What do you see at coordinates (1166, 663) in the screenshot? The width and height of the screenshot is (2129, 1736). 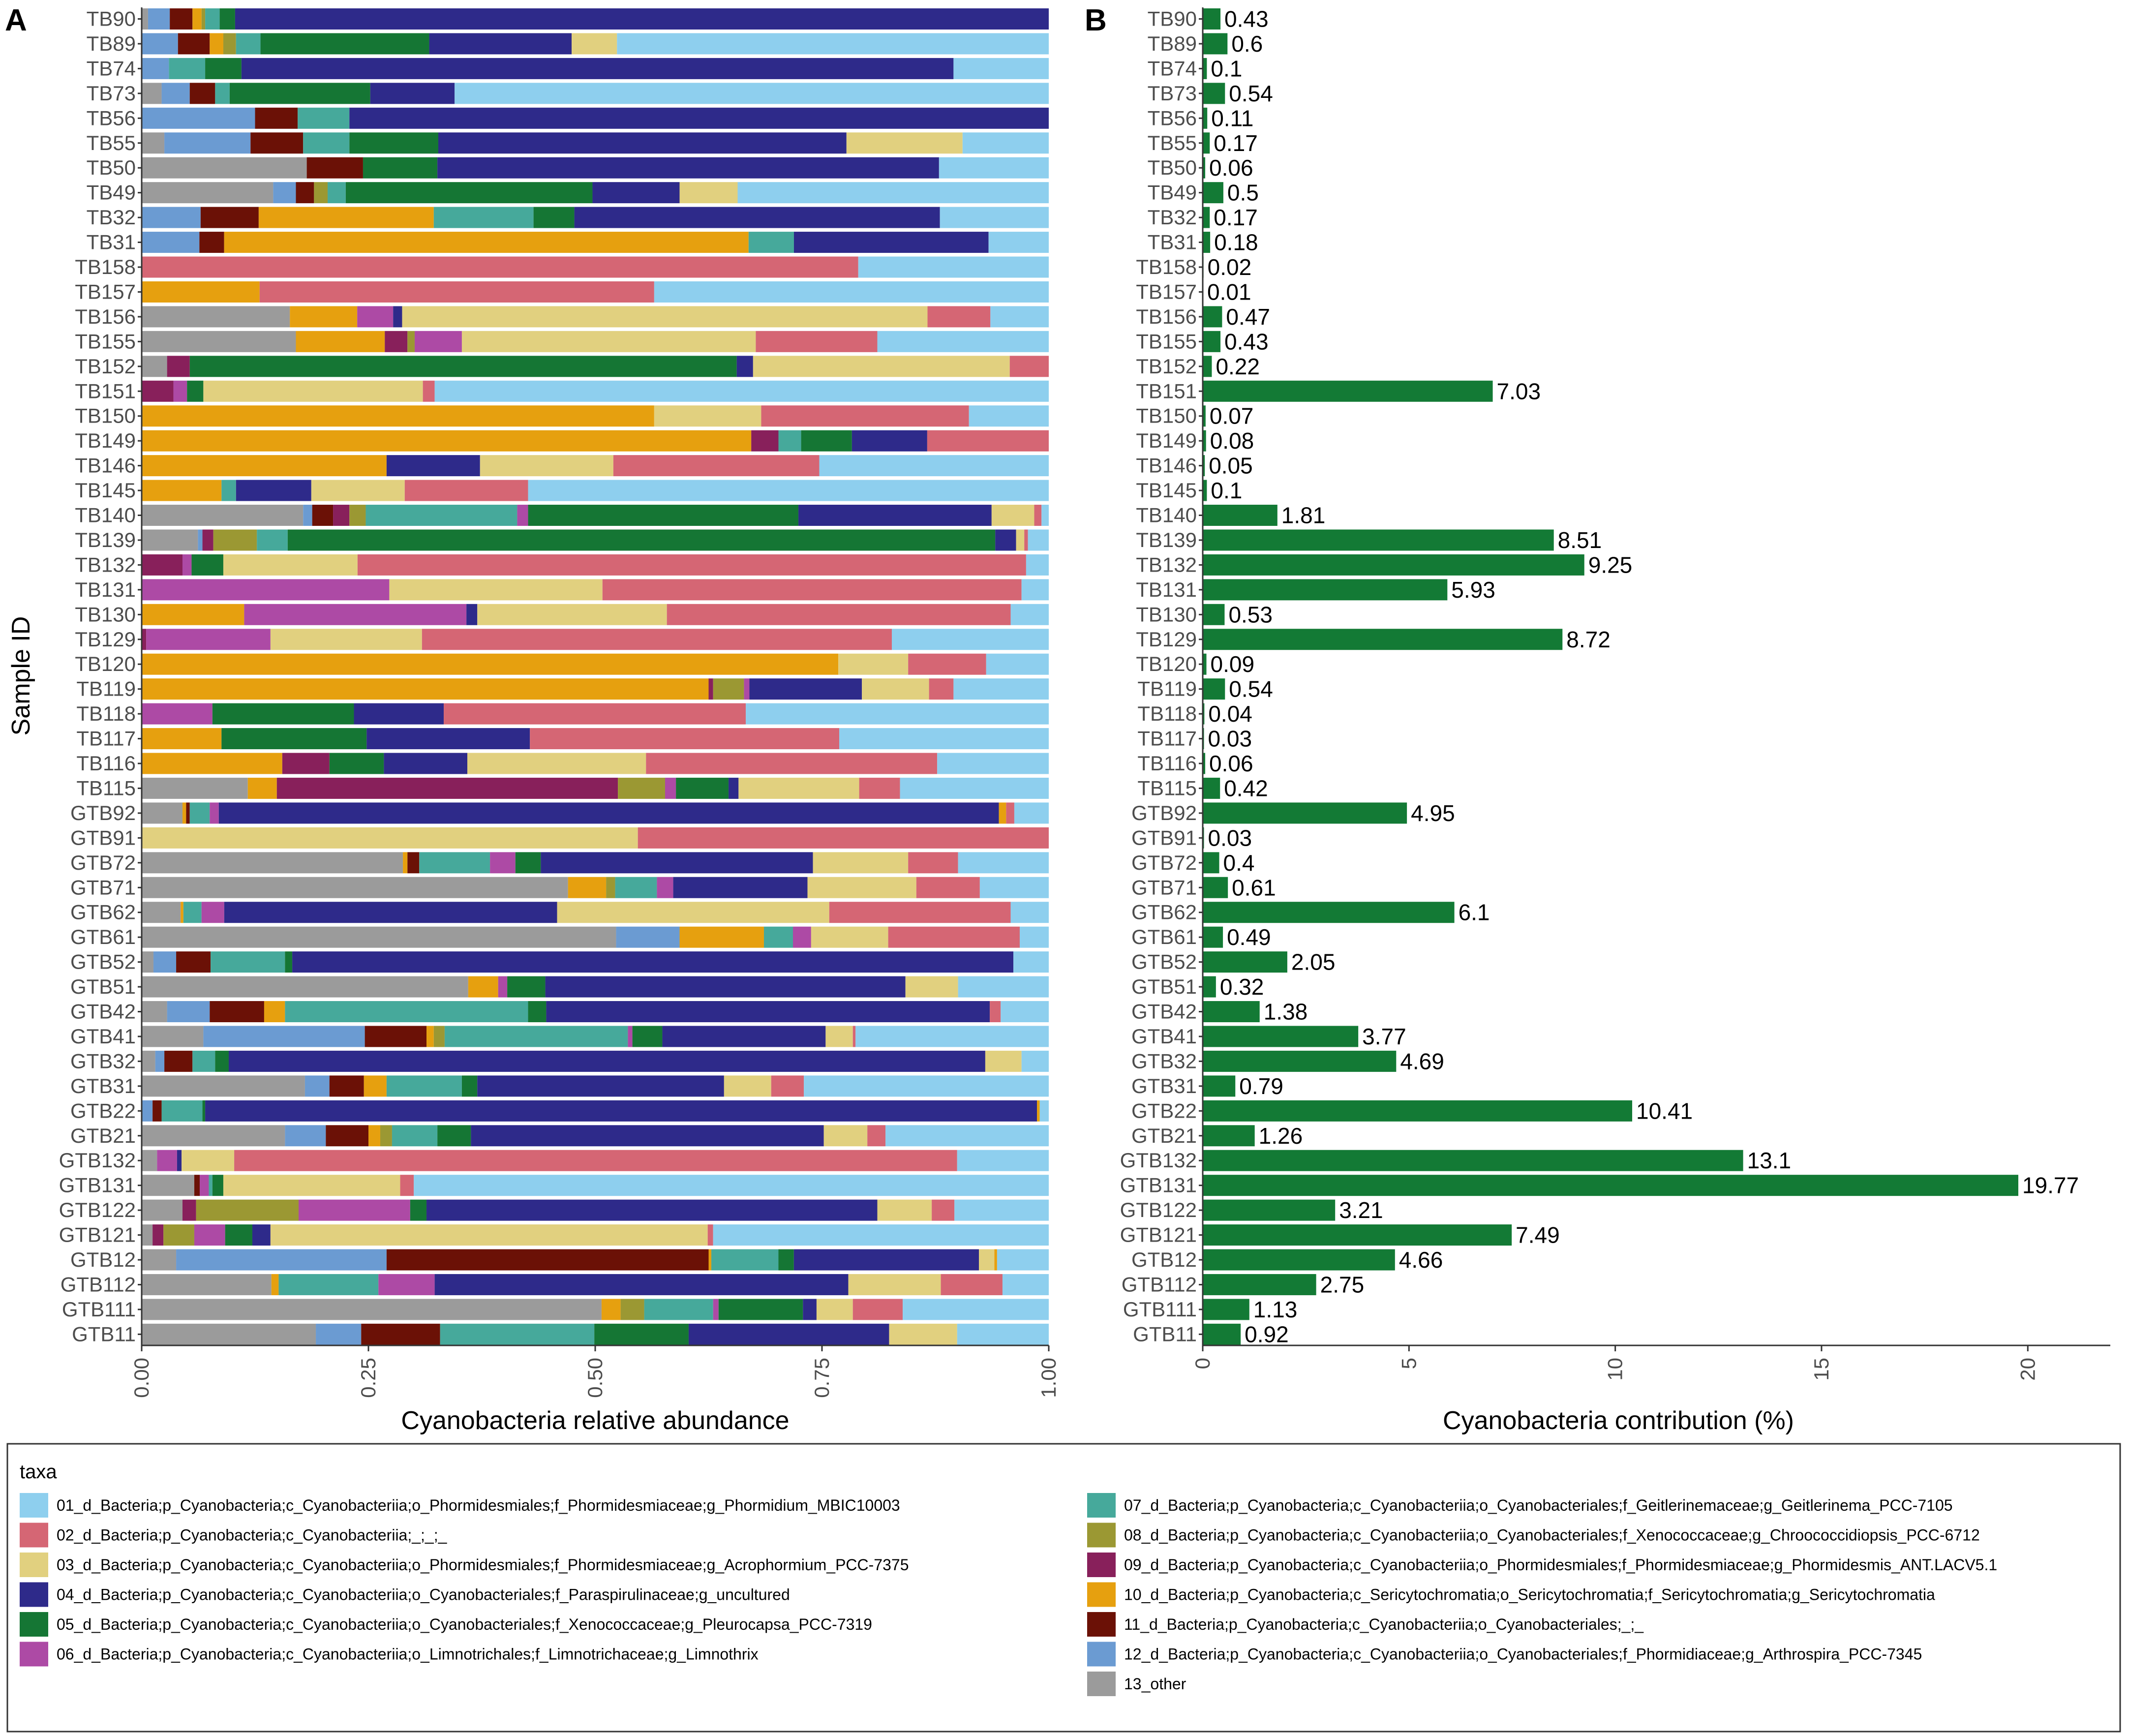 I see `panel-b-y-tick-label: TB120` at bounding box center [1166, 663].